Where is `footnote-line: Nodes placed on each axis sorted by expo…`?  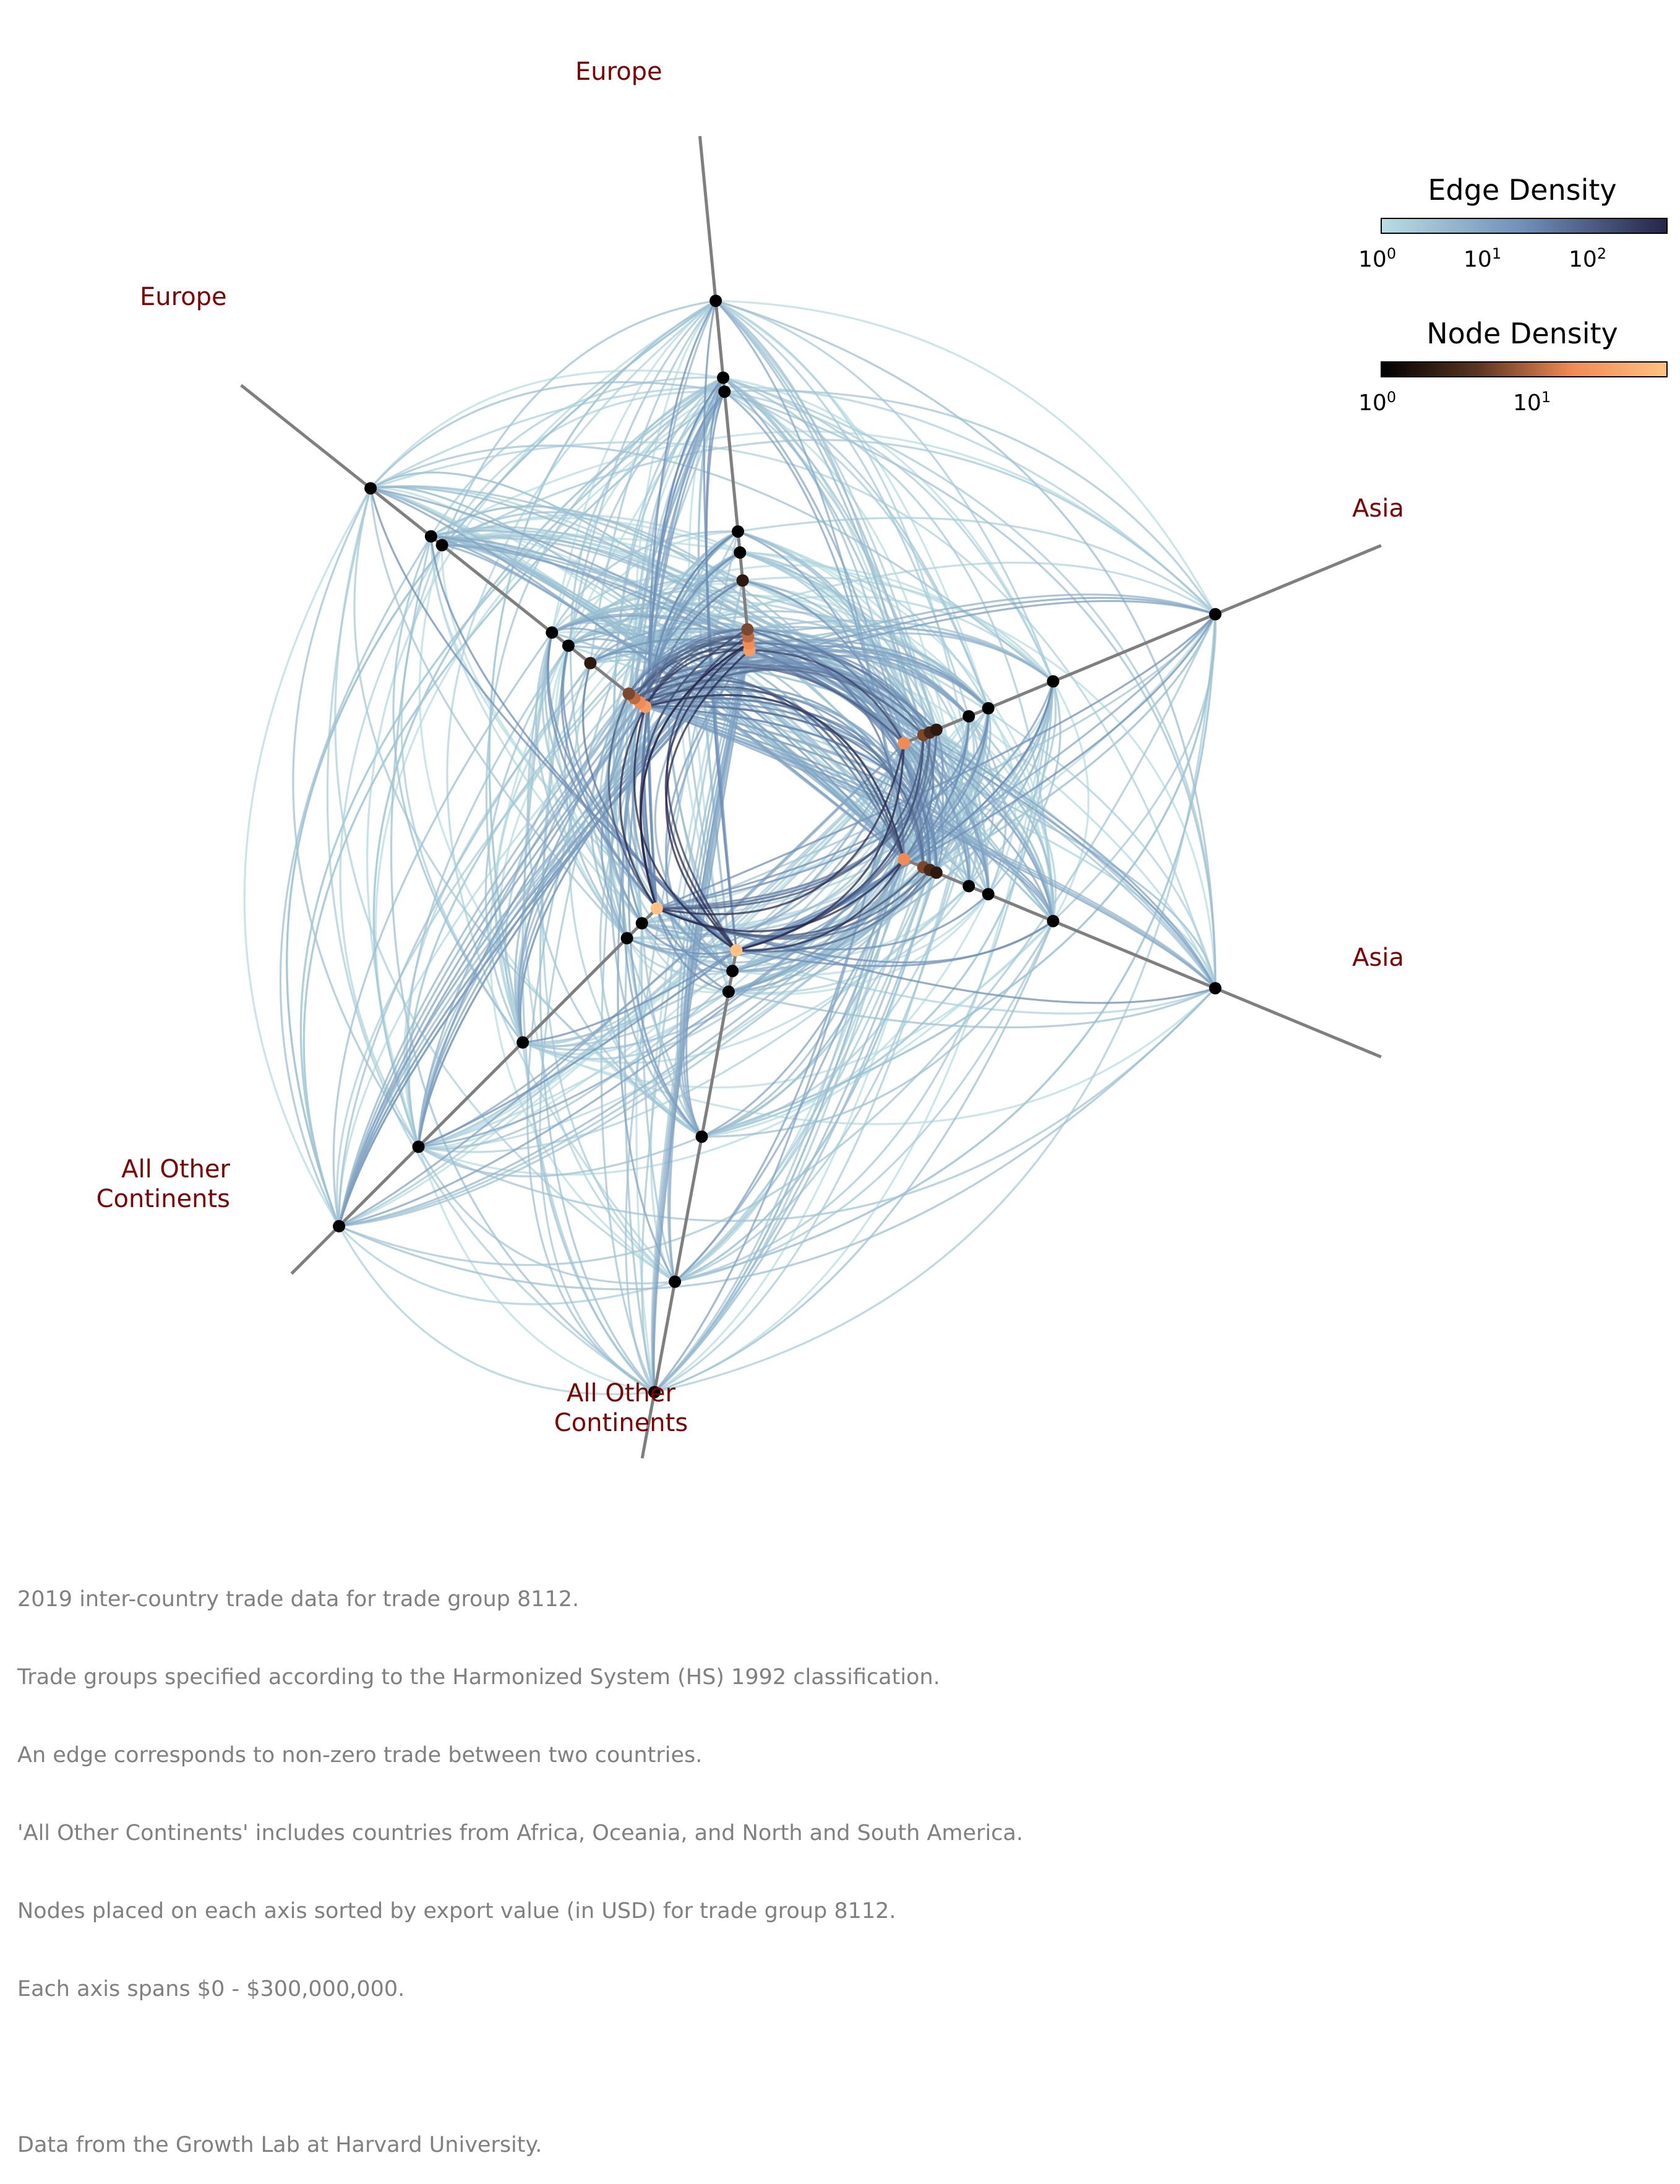 footnote-line: Nodes placed on each axis sorted by expo… is located at coordinates (456, 1911).